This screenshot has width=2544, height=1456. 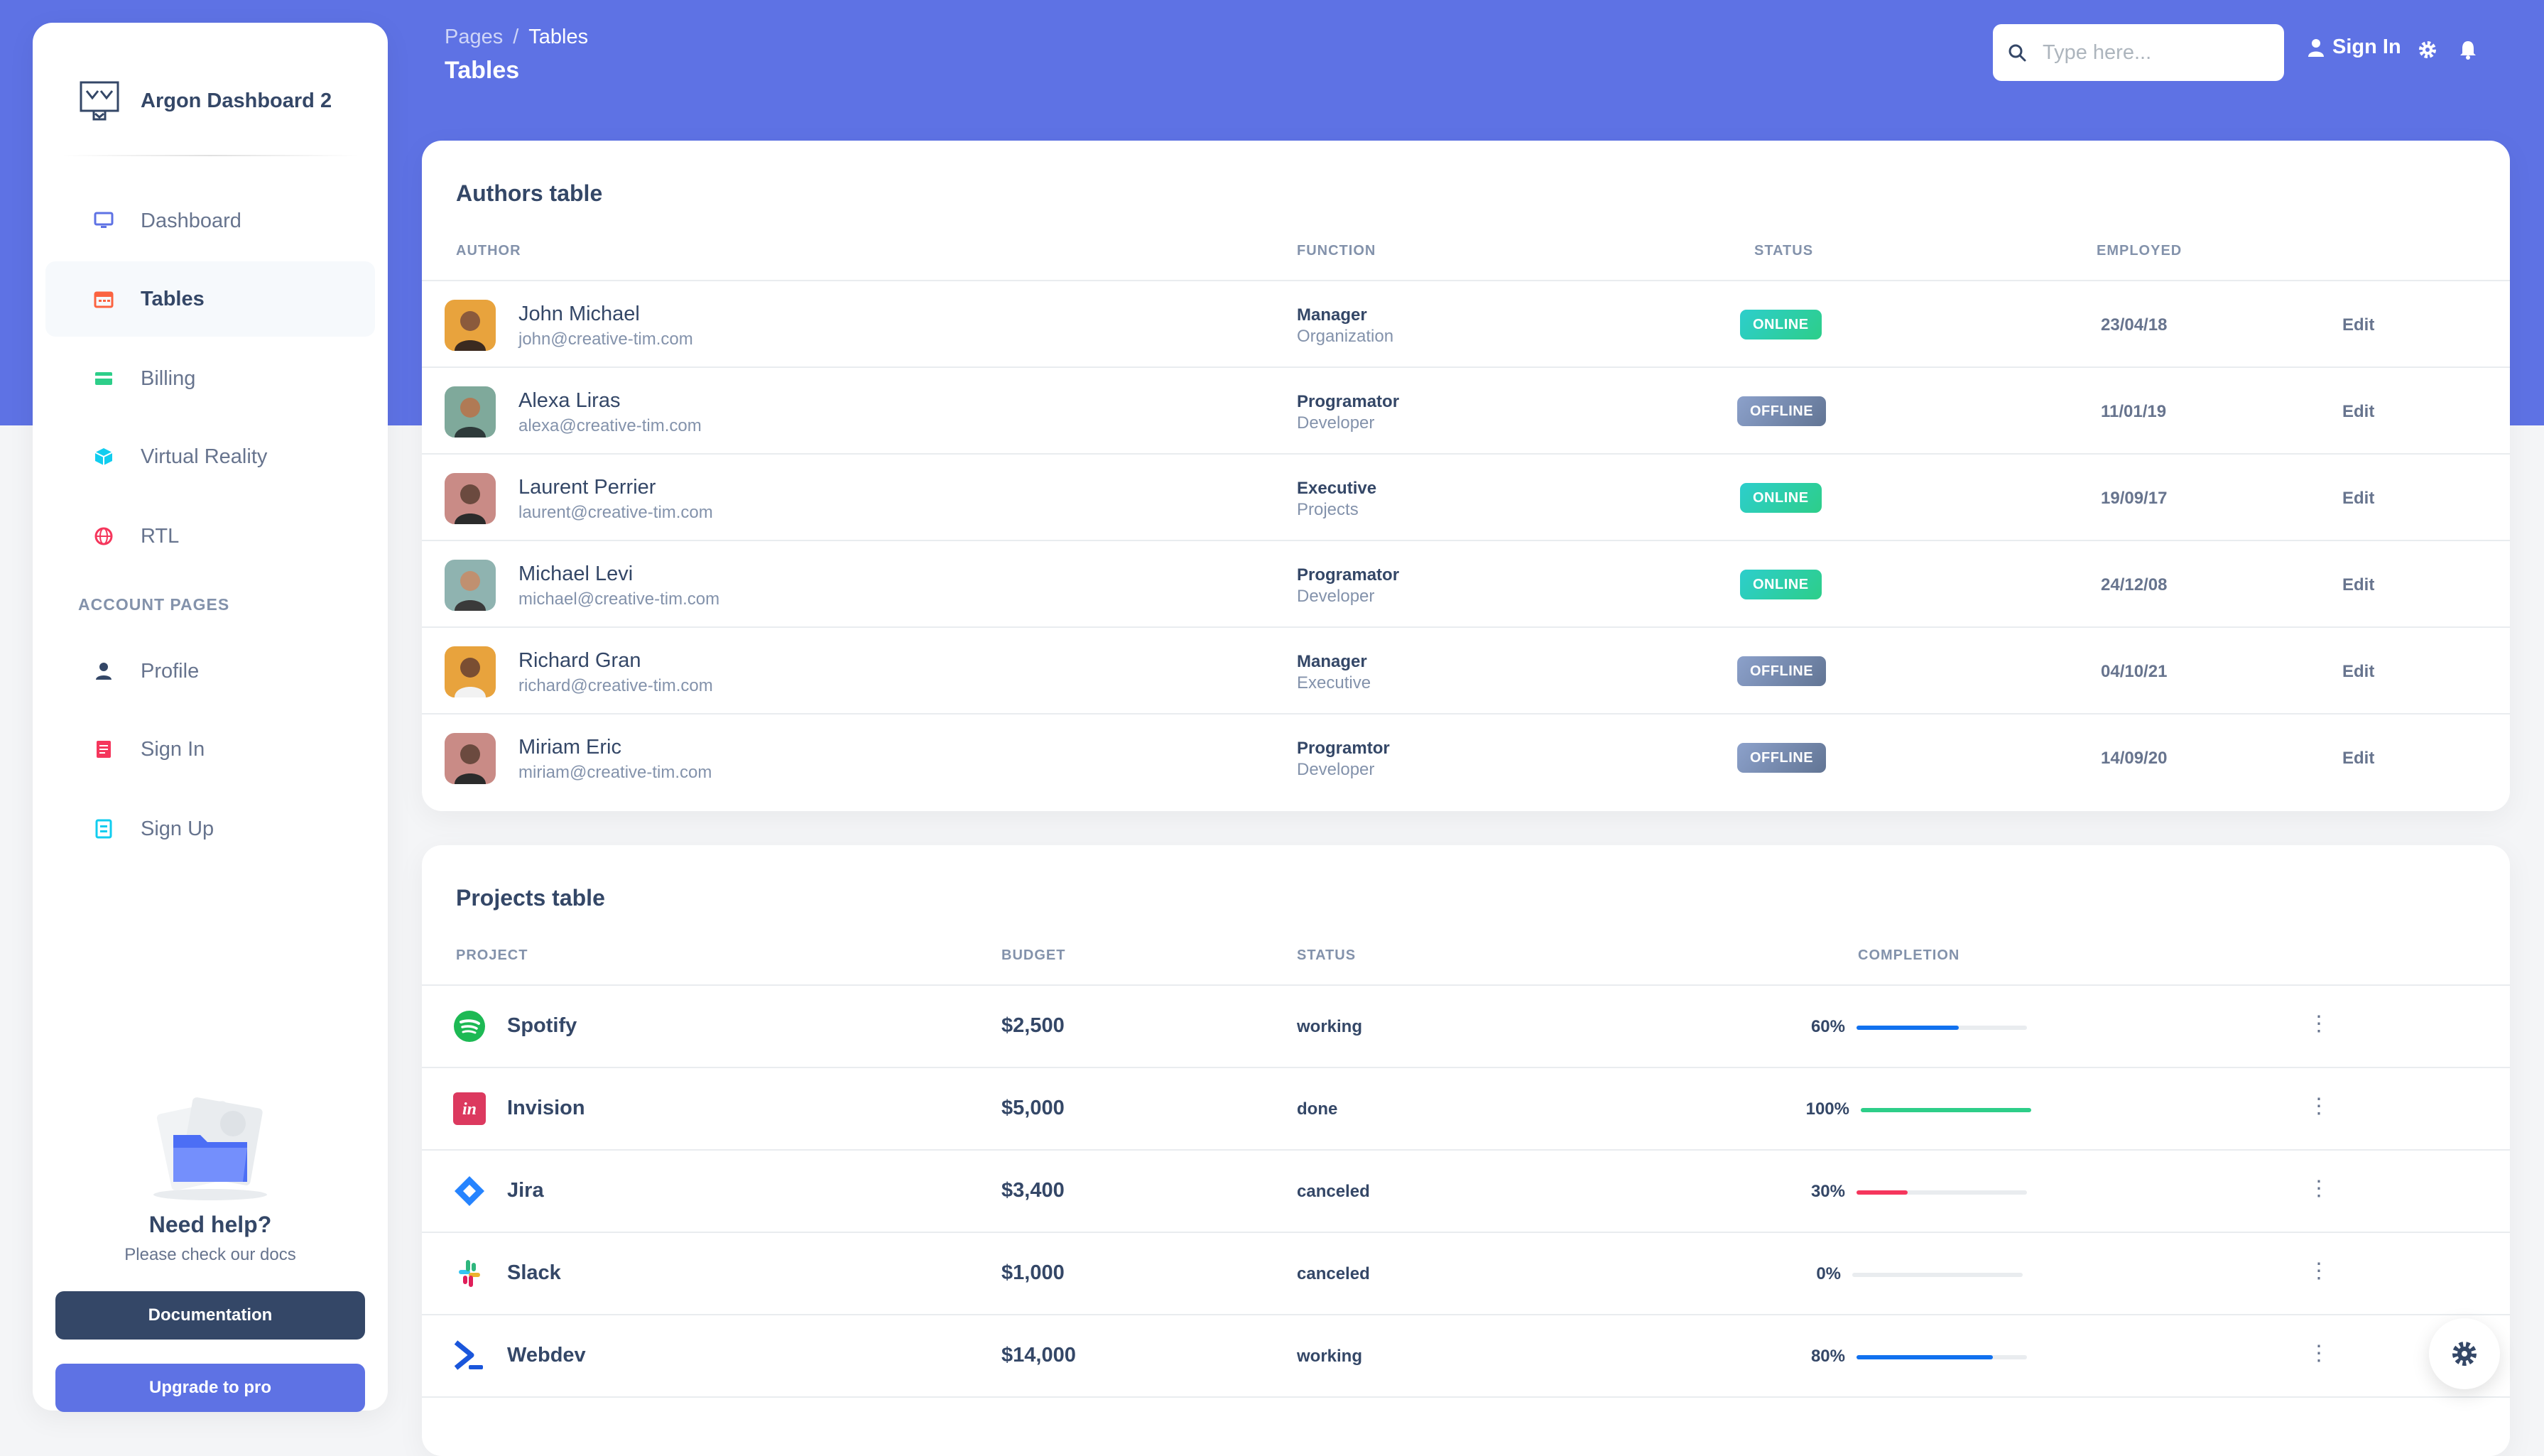 I want to click on author-email: richard@creative-tim.com, so click(x=615, y=685).